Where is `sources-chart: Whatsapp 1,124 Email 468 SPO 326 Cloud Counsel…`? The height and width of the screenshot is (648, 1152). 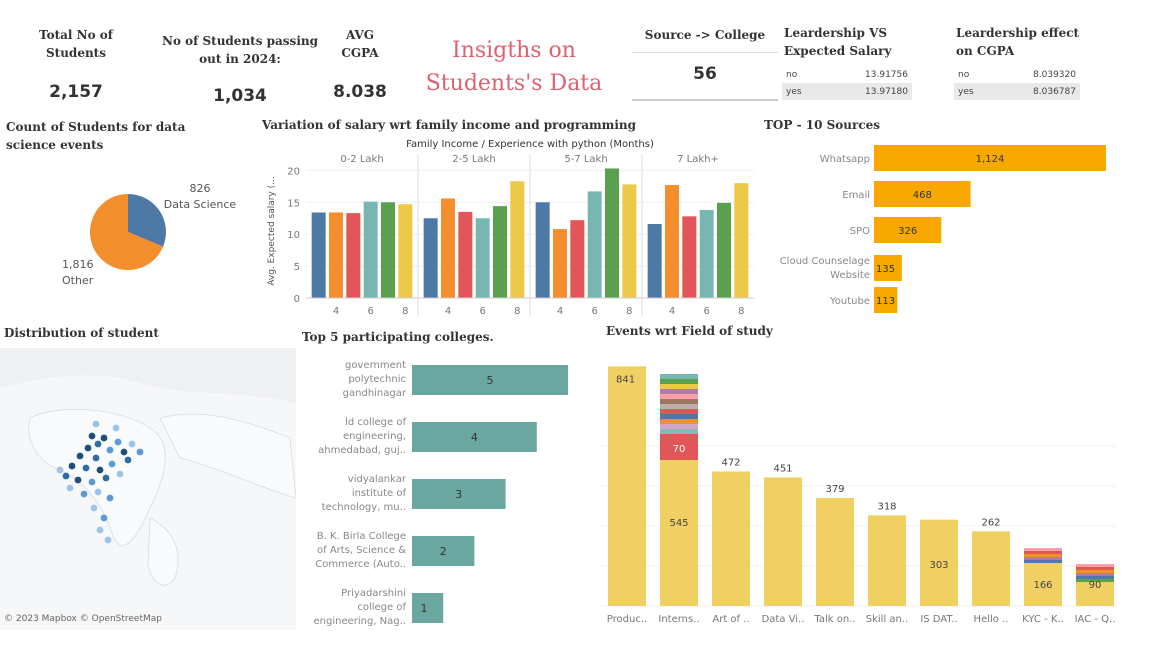 sources-chart: Whatsapp 1,124 Email 468 SPO 326 Cloud Counsel… is located at coordinates (943, 229).